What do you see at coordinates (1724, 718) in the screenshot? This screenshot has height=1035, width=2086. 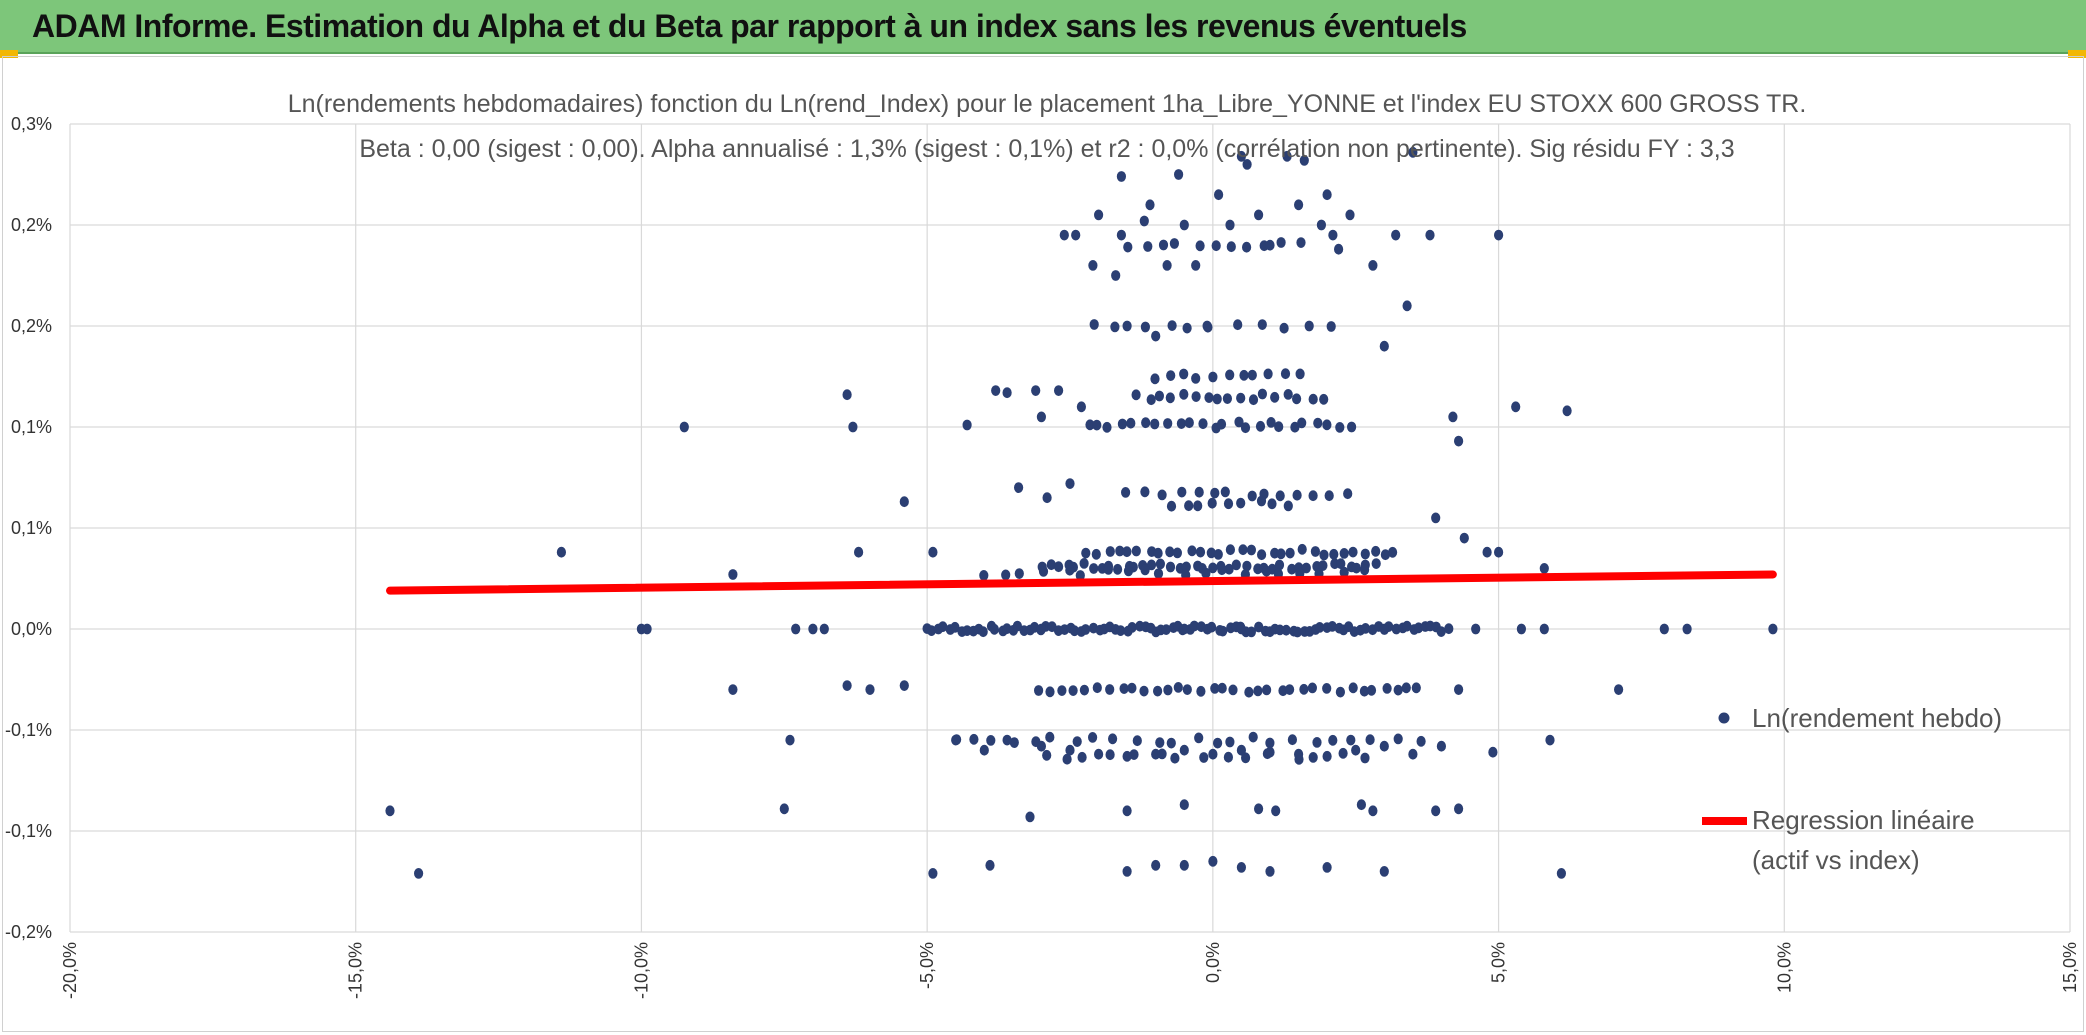 I see `legend-marker-scatter` at bounding box center [1724, 718].